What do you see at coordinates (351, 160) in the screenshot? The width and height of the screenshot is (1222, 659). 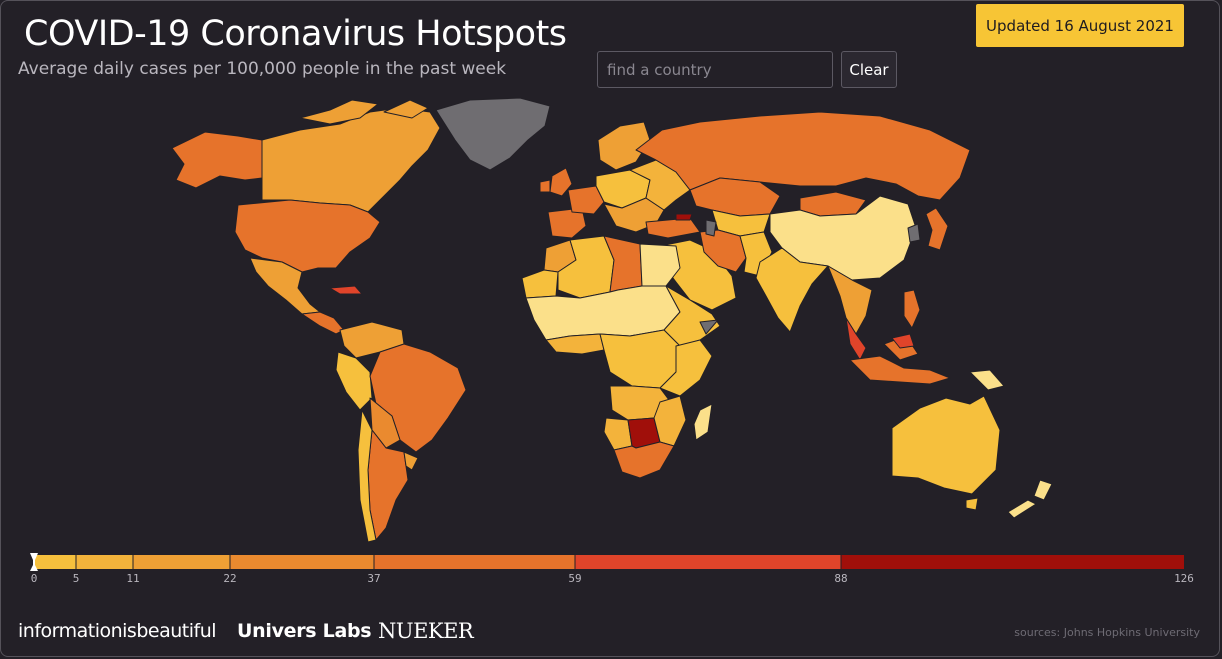 I see `country-canada` at bounding box center [351, 160].